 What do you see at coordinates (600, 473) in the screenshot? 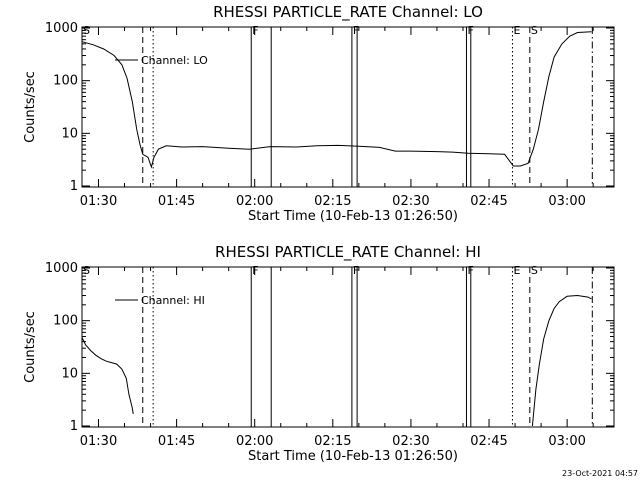
I see `plot-timestamp: 23-Oct-2021 04:57` at bounding box center [600, 473].